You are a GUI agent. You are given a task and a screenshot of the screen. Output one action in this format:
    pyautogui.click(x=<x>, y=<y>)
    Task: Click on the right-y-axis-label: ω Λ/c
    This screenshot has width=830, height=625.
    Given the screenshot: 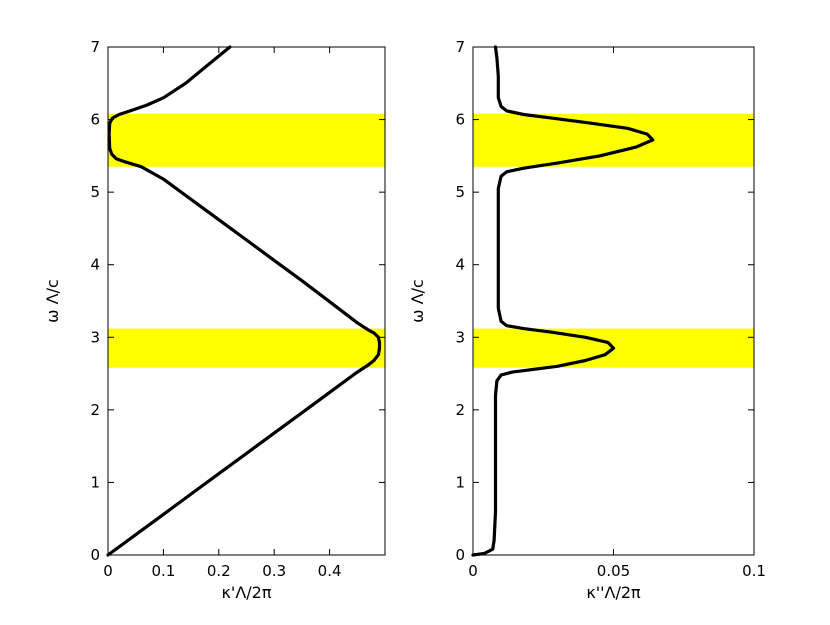 What is the action you would take?
    pyautogui.click(x=417, y=301)
    